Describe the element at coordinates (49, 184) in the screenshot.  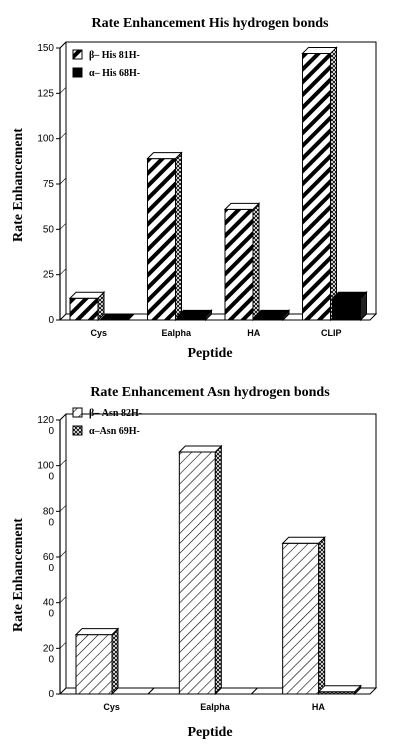
I see `y-tick-label: 75` at that location.